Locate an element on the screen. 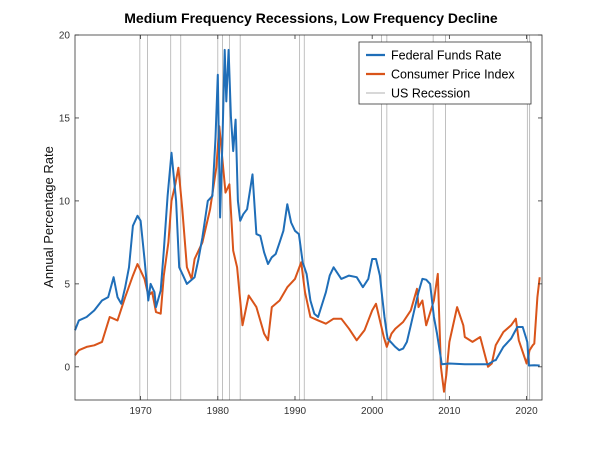 This screenshot has width=600, height=450. legend-box is located at coordinates (445, 73).